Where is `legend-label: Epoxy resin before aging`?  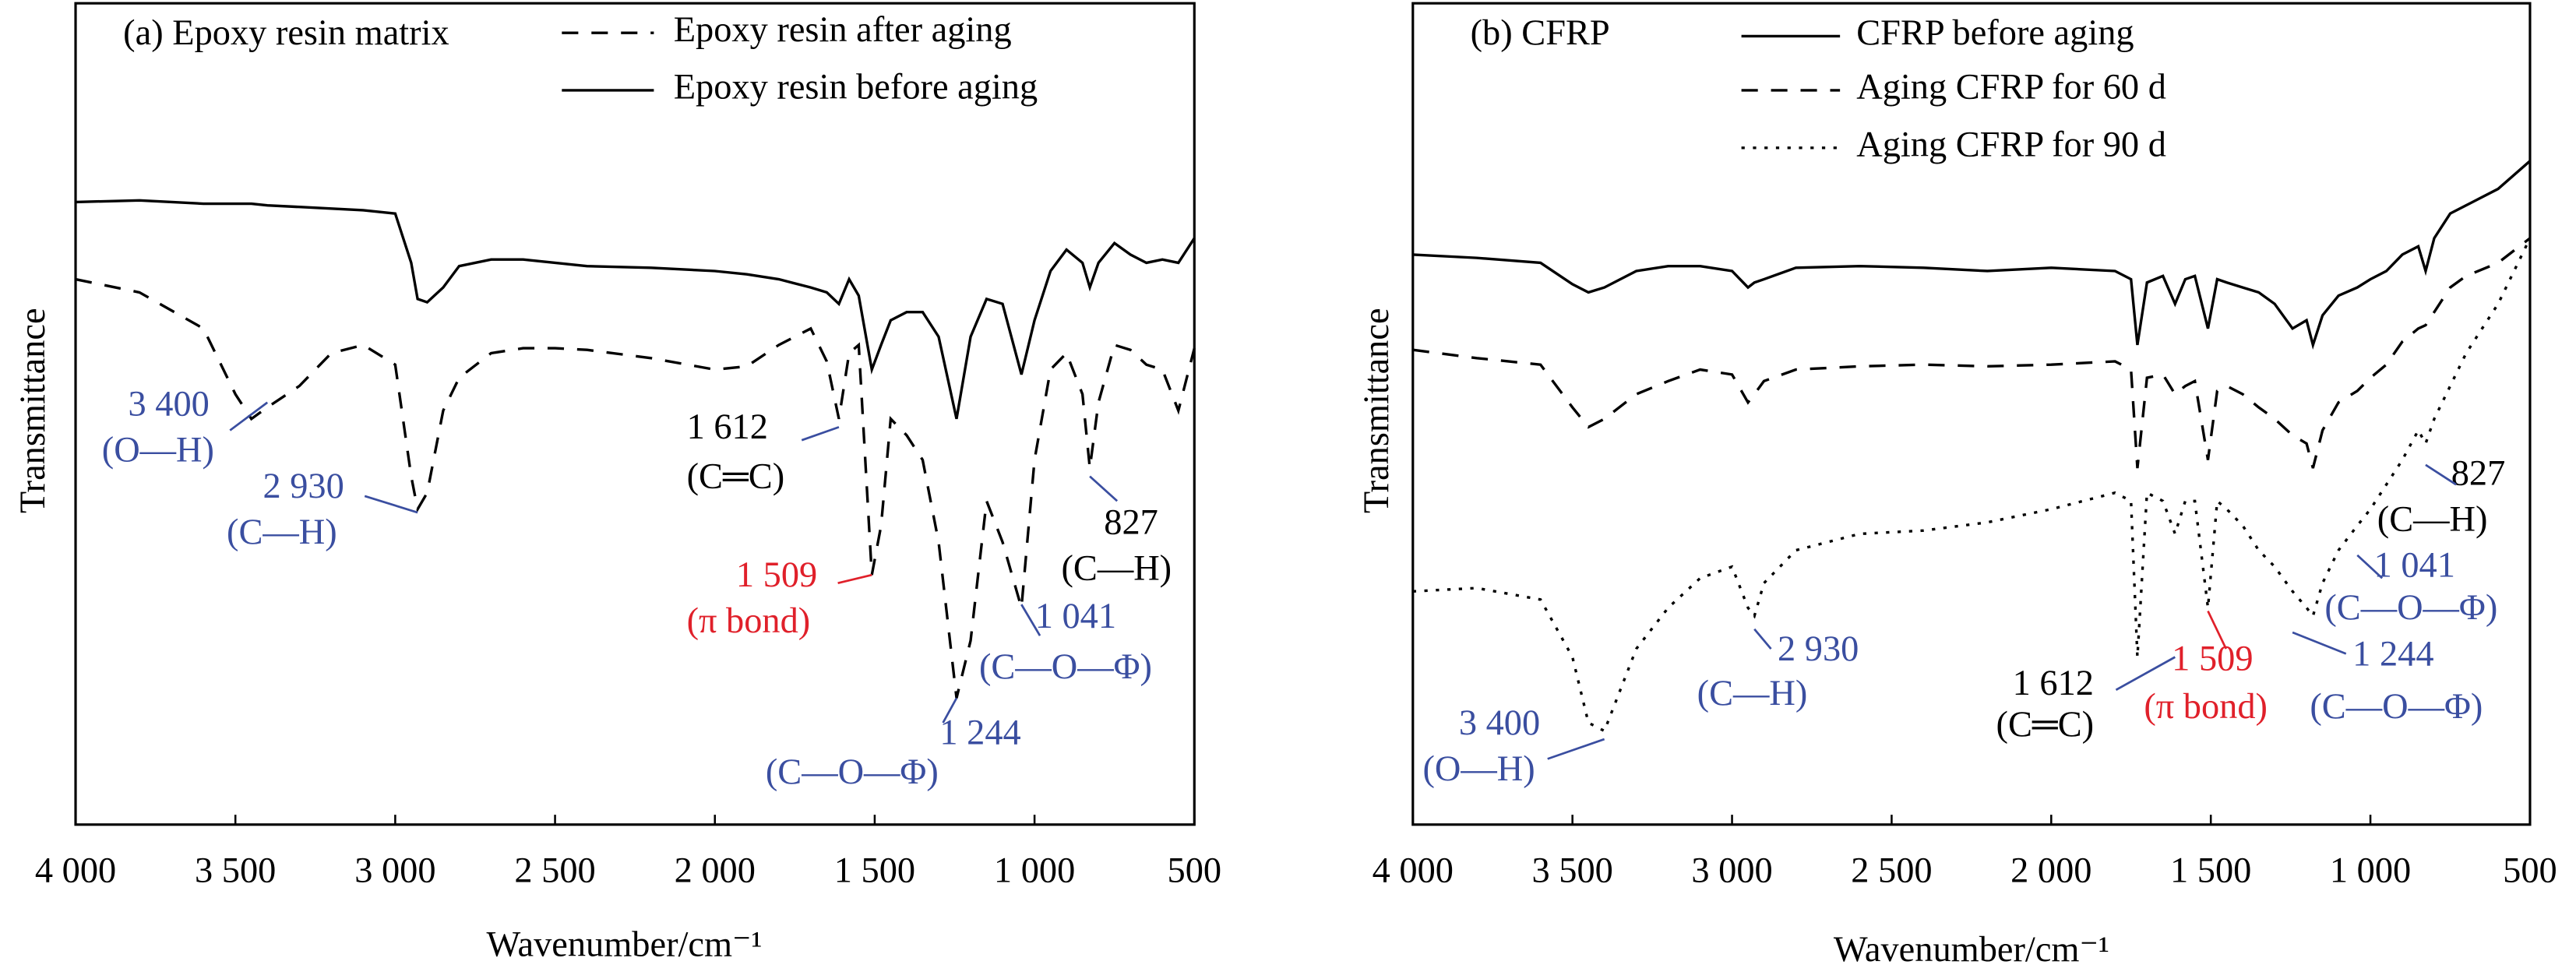 legend-label: Epoxy resin before aging is located at coordinates (856, 87).